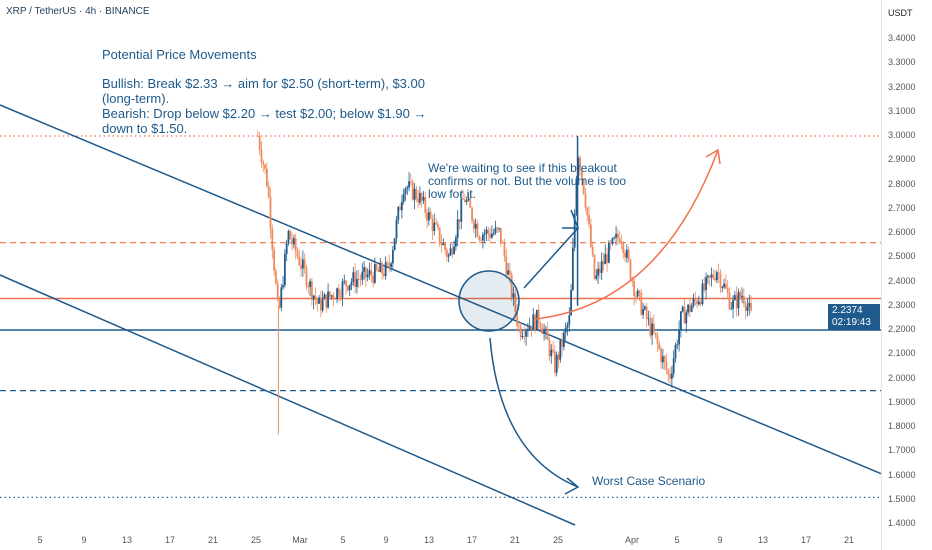 This screenshot has width=932, height=550. Describe the element at coordinates (649, 481) in the screenshot. I see `worst-case-label: Worst Case Scenario` at that location.